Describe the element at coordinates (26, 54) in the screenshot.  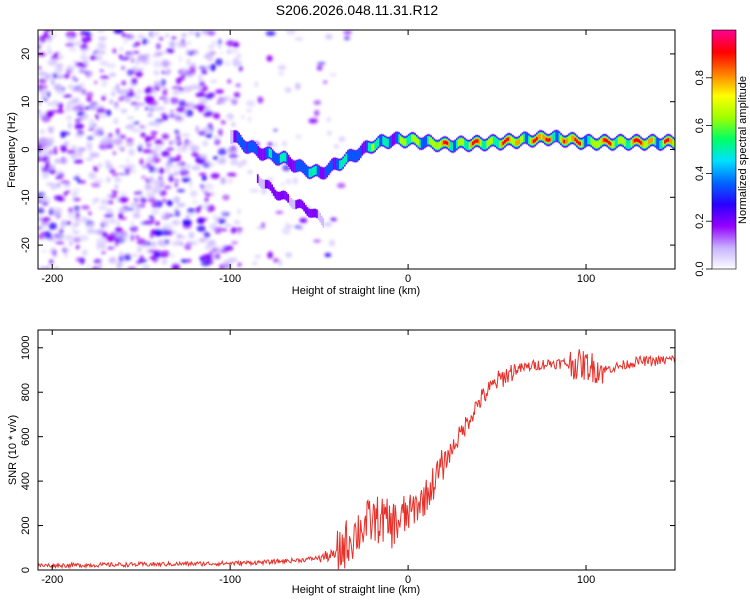
I see `y-tick-label: 20` at that location.